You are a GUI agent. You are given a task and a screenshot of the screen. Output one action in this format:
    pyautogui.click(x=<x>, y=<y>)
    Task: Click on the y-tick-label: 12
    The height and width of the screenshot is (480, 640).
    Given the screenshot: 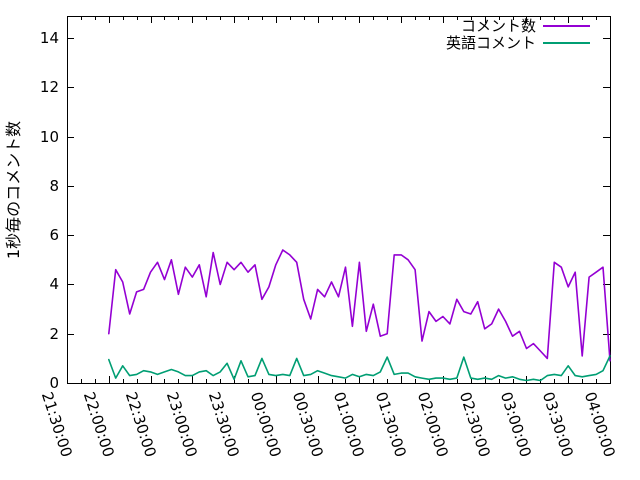 What is the action you would take?
    pyautogui.click(x=49, y=87)
    